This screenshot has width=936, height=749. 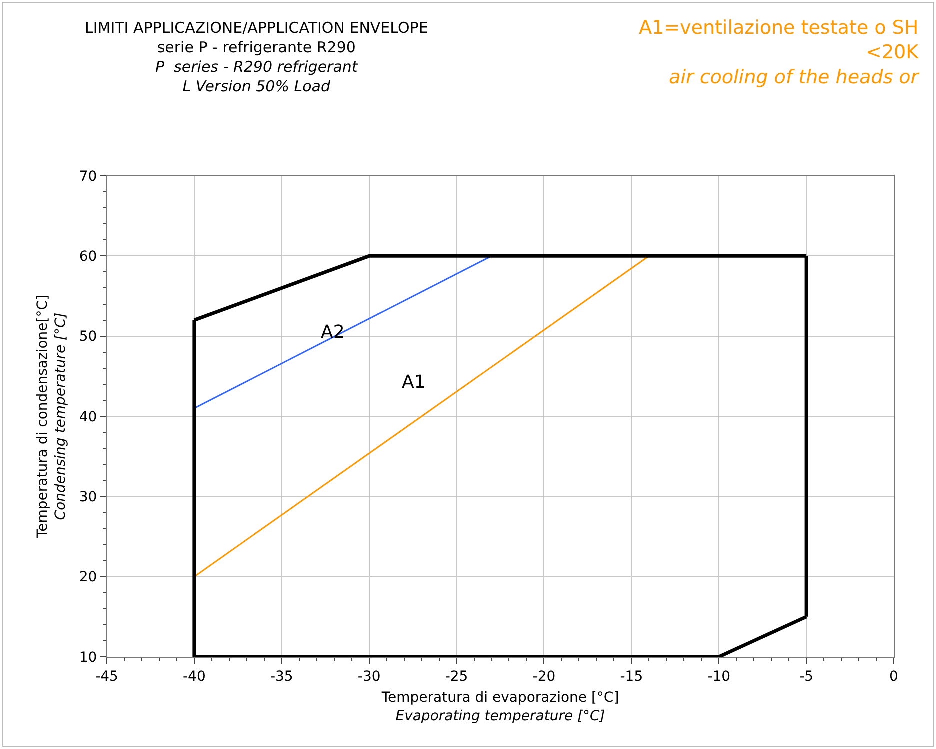 I want to click on chart-title: LIMITI APPLICAZIONE/APPLICATION ENVELOPE, so click(x=256, y=28).